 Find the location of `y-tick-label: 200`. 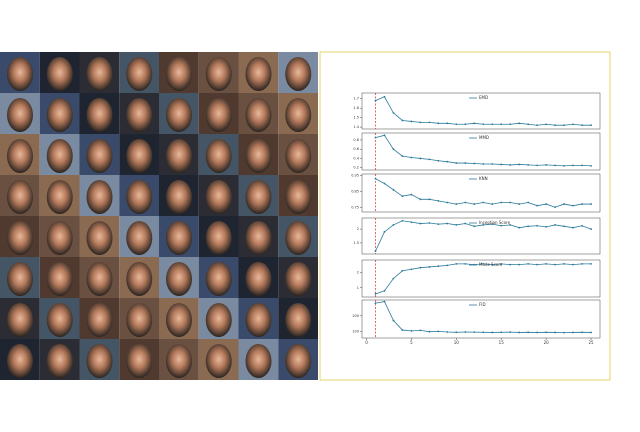

y-tick-label: 200 is located at coordinates (355, 316).